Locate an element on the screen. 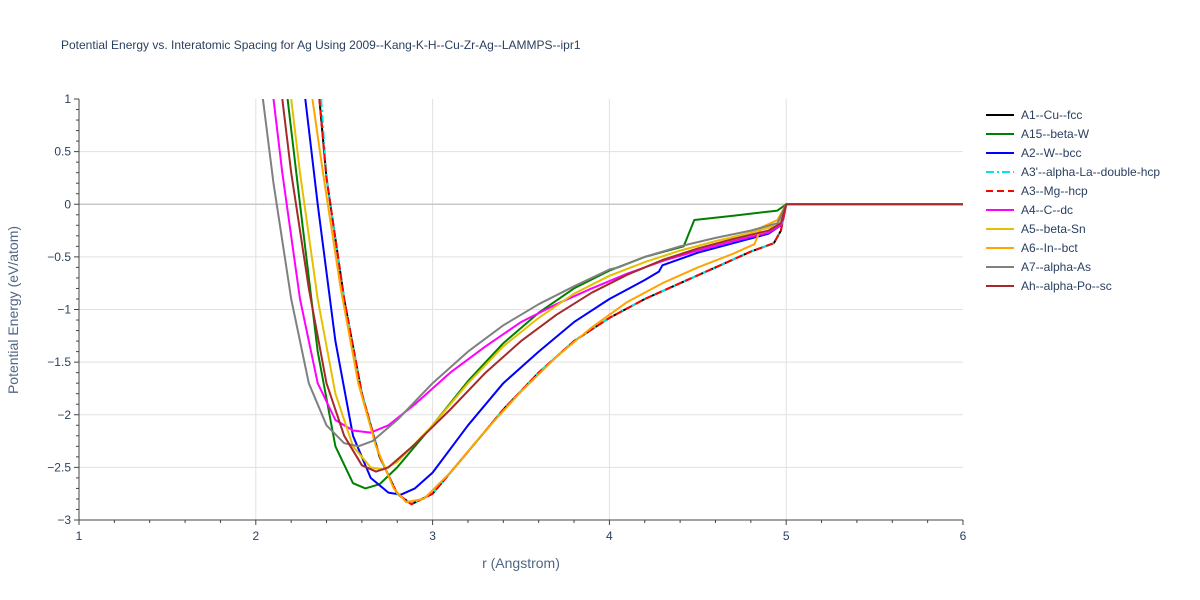  legend-item: A3--Mg--hcp is located at coordinates (1037, 191).